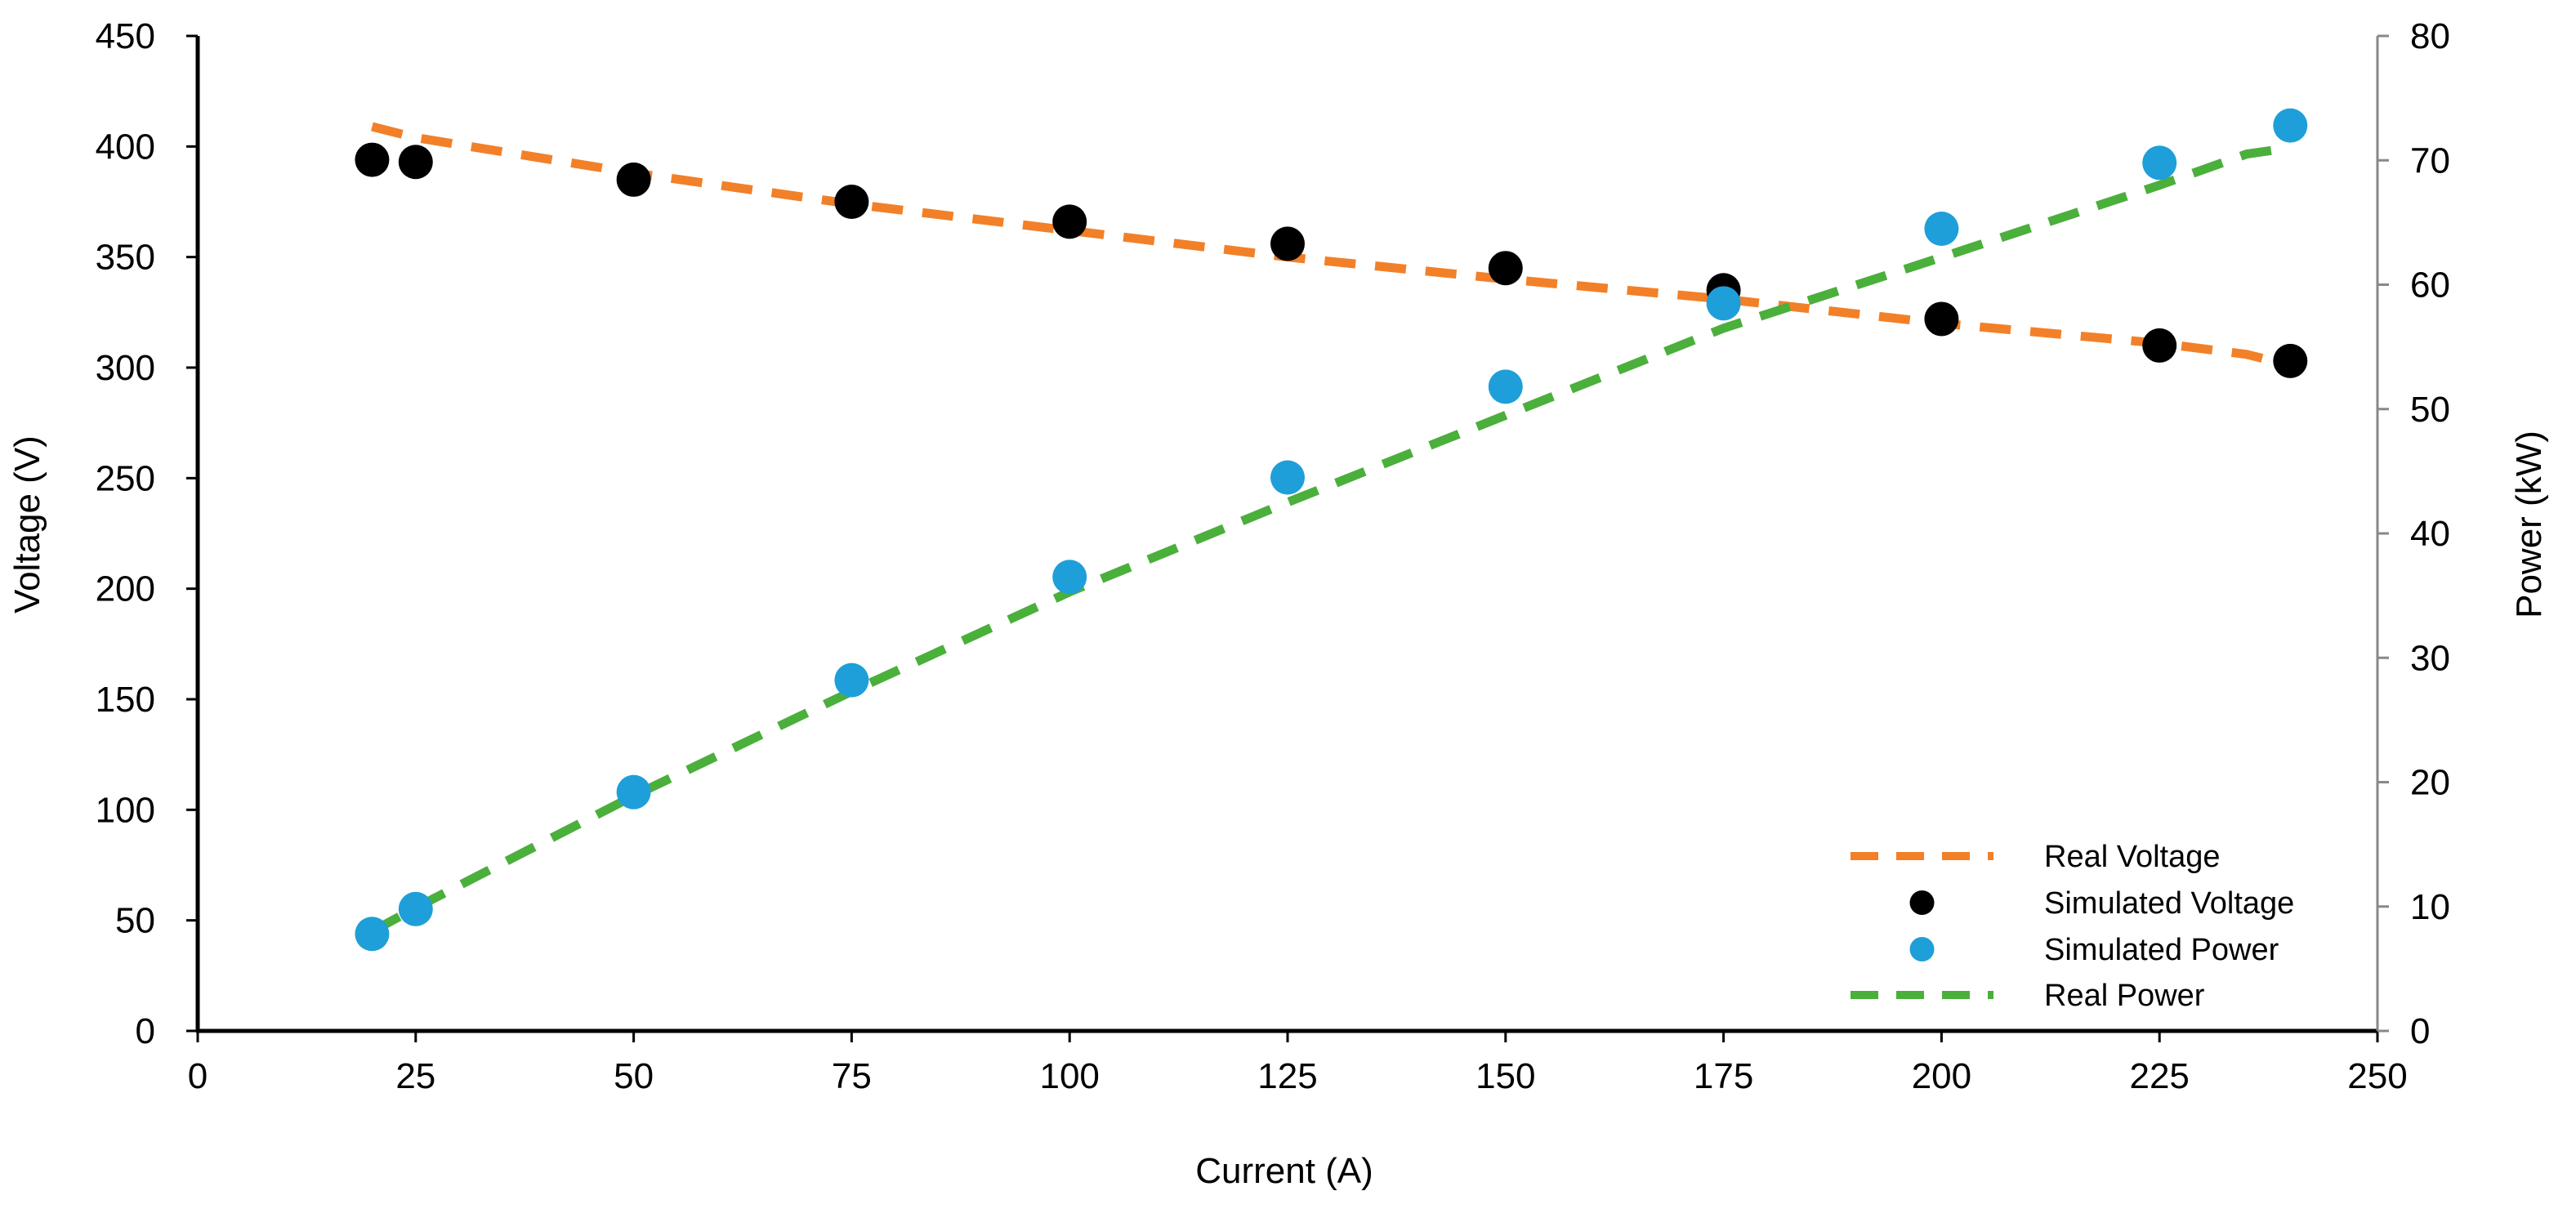  What do you see at coordinates (2430, 658) in the screenshot?
I see `y-right-tick-label: 30` at bounding box center [2430, 658].